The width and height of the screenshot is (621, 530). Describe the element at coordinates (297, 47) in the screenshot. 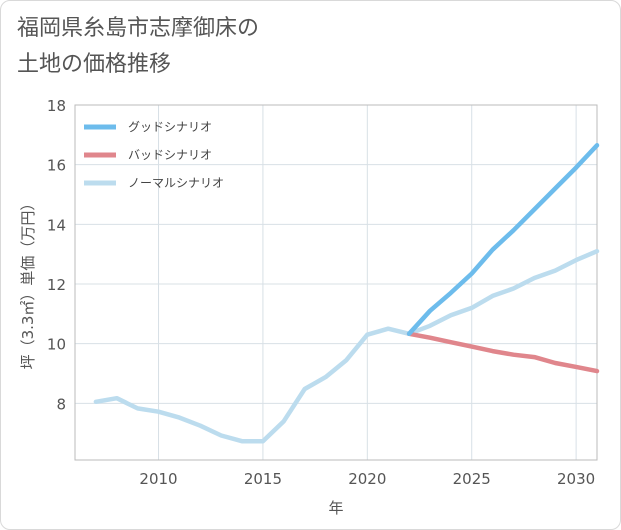

I see `chart-title: 福岡県糸島市志摩御床の 土地の価格推移` at that location.